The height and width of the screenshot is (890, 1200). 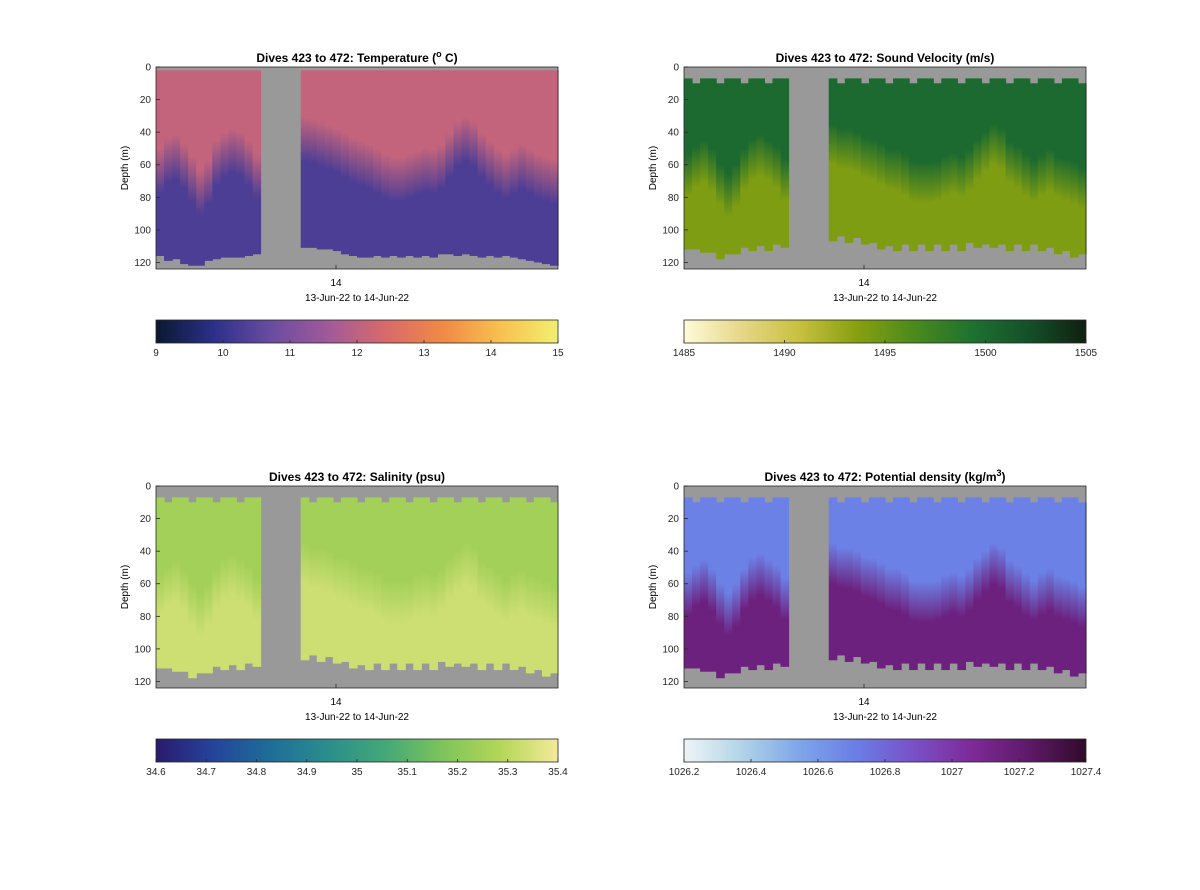 I want to click on colorbar-tick-label: 1027.2, so click(x=1019, y=772).